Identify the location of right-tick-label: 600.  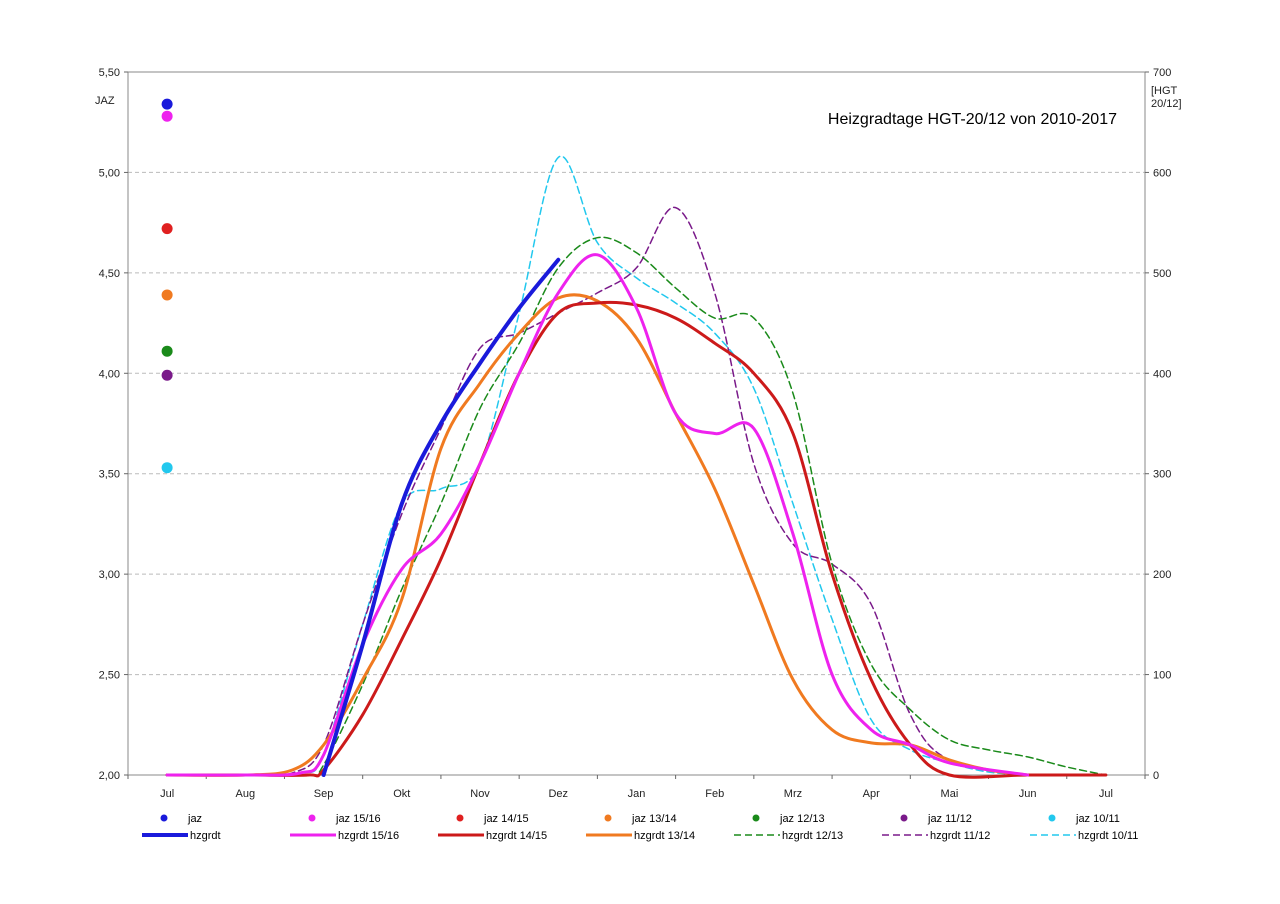
(1162, 173).